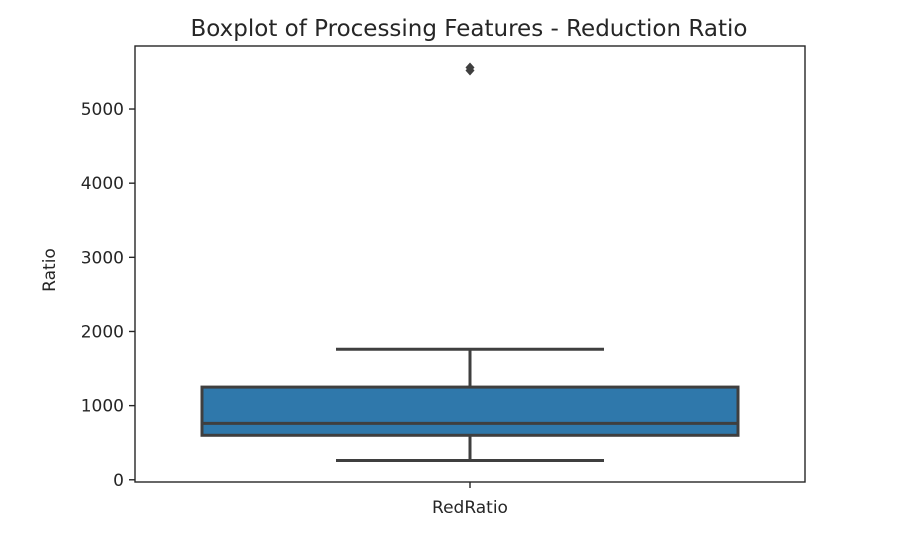 Image resolution: width=904 pixels, height=550 pixels. What do you see at coordinates (108, 295) in the screenshot?
I see `y-axis: 0 1000 2000 3000 4000 5000` at bounding box center [108, 295].